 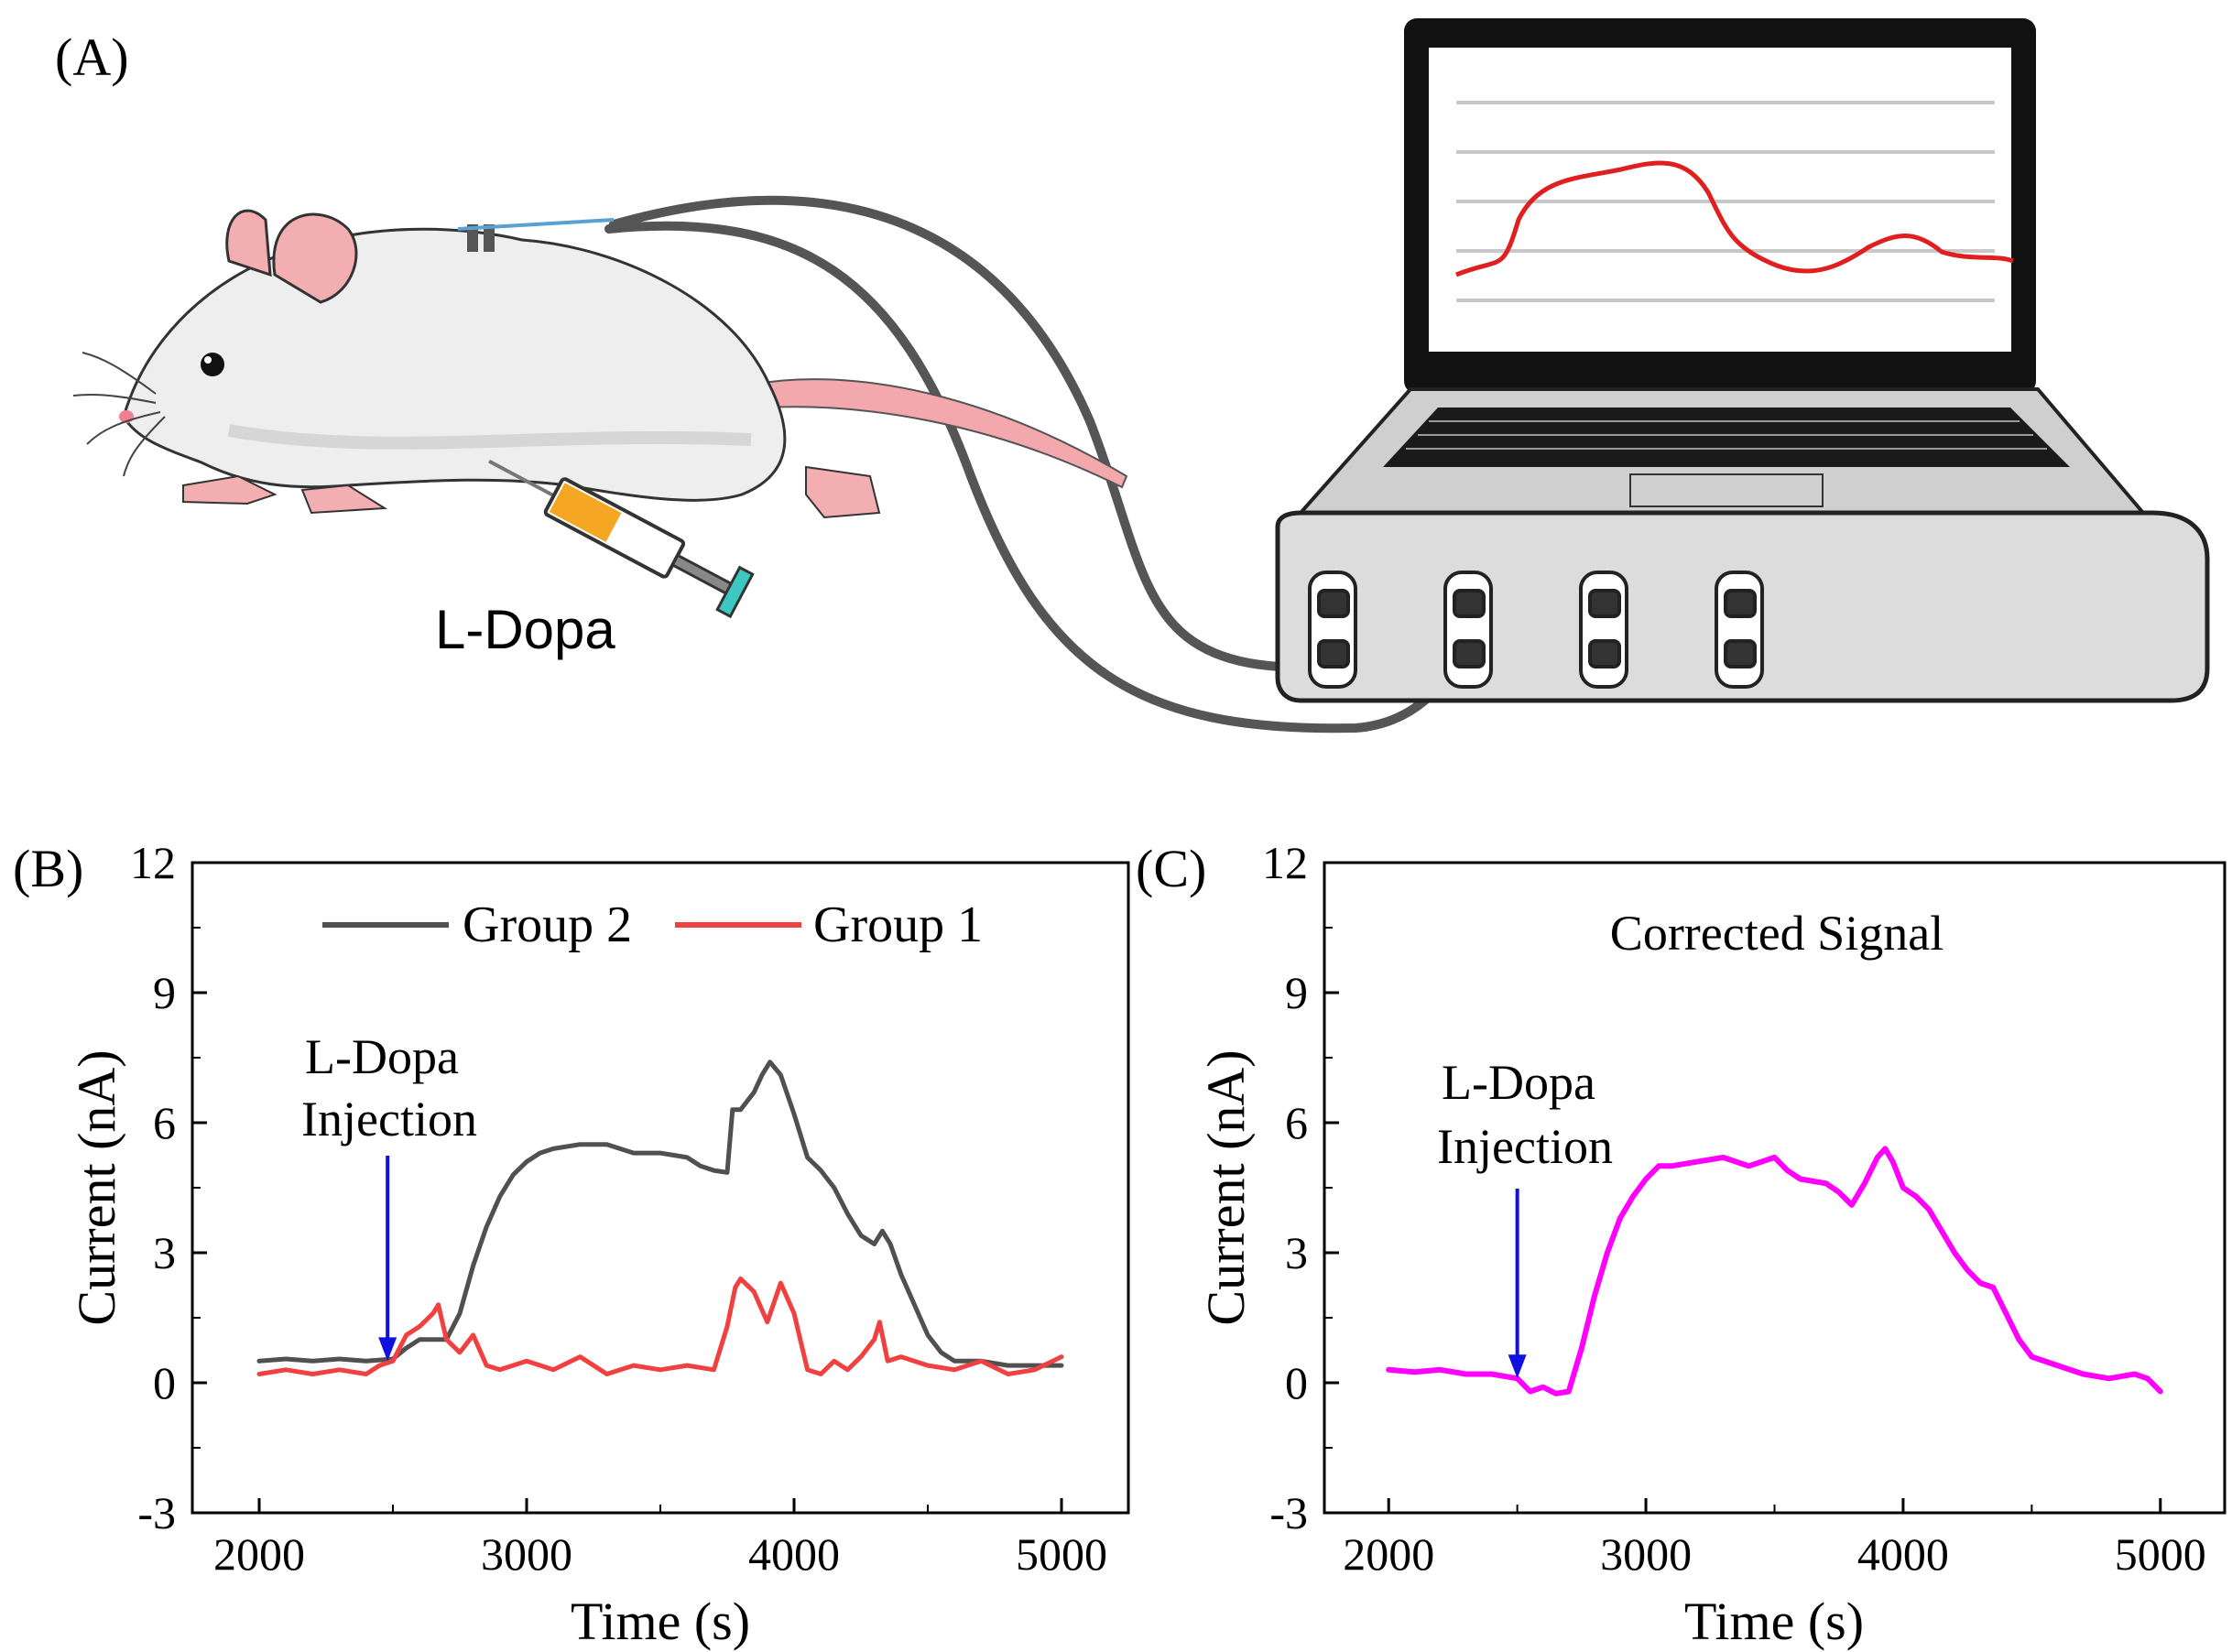 What do you see at coordinates (898, 925) in the screenshot?
I see `legend-label-group-1: Group 1` at bounding box center [898, 925].